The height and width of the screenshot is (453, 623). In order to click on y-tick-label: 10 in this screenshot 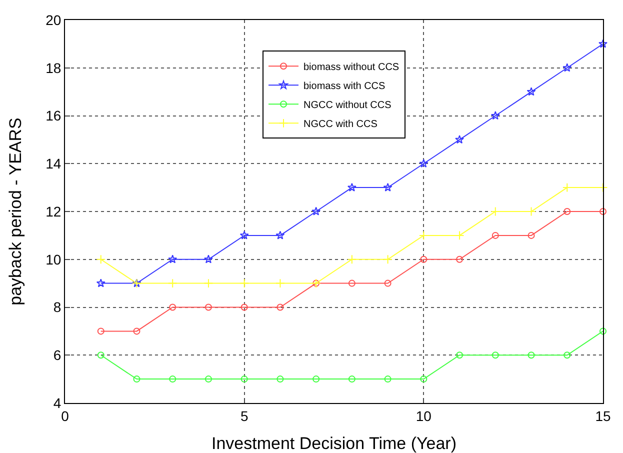, I will do `click(54, 259)`.